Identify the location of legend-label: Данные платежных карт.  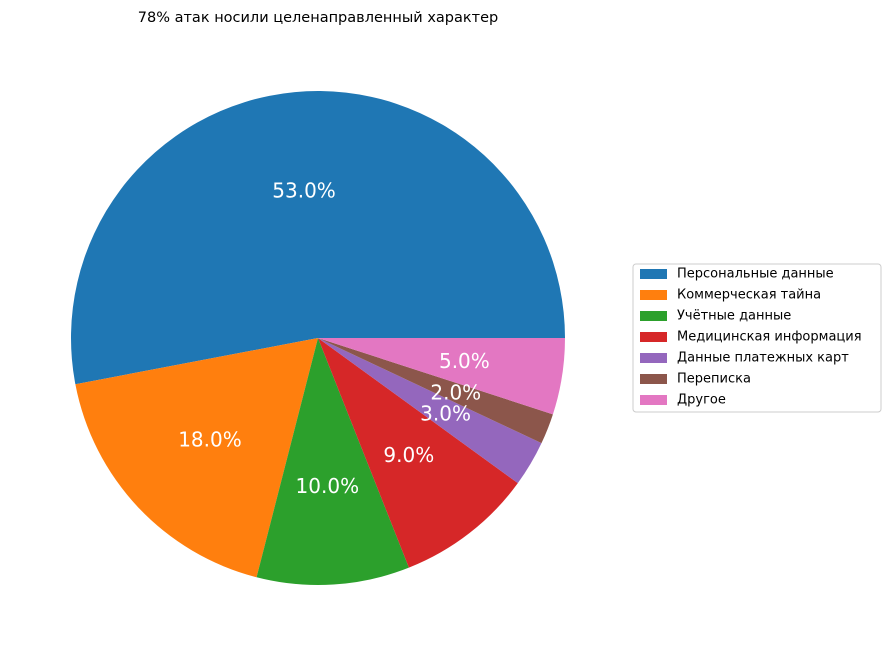
(763, 358).